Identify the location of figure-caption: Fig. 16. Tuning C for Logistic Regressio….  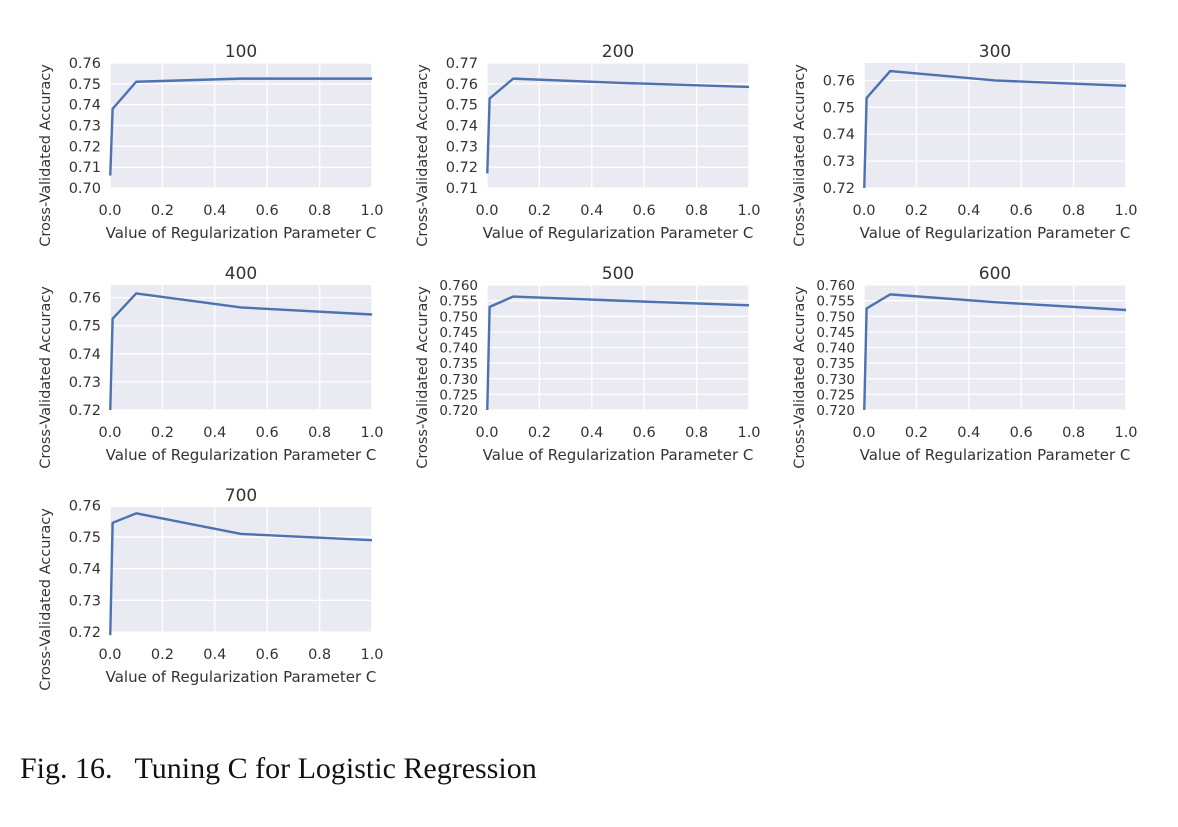
(278, 768).